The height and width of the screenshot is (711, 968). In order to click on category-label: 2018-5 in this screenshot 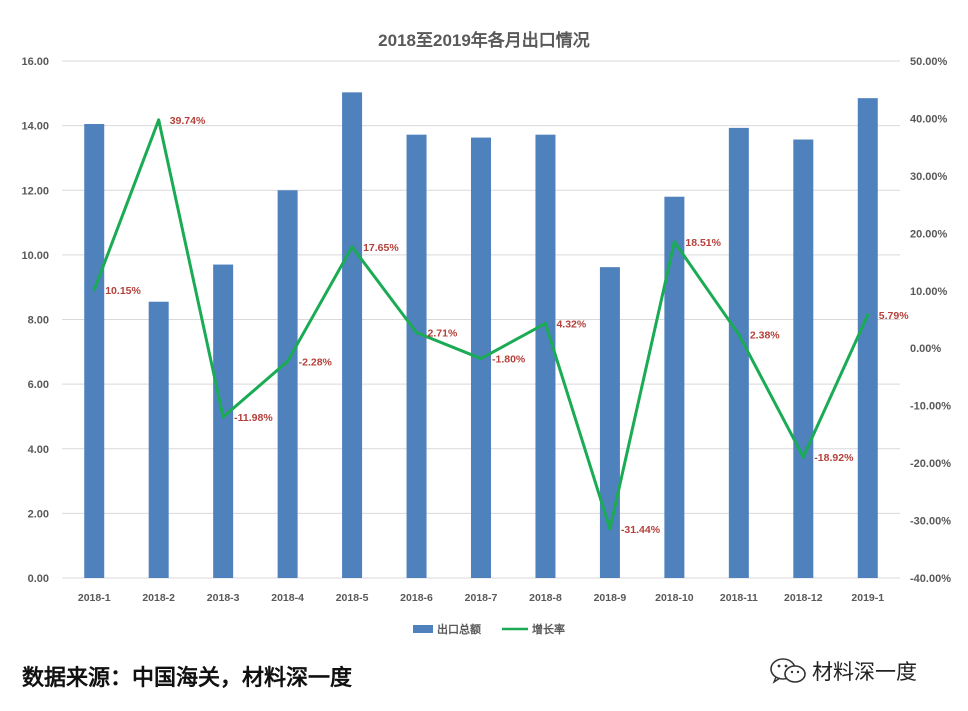, I will do `click(352, 598)`.